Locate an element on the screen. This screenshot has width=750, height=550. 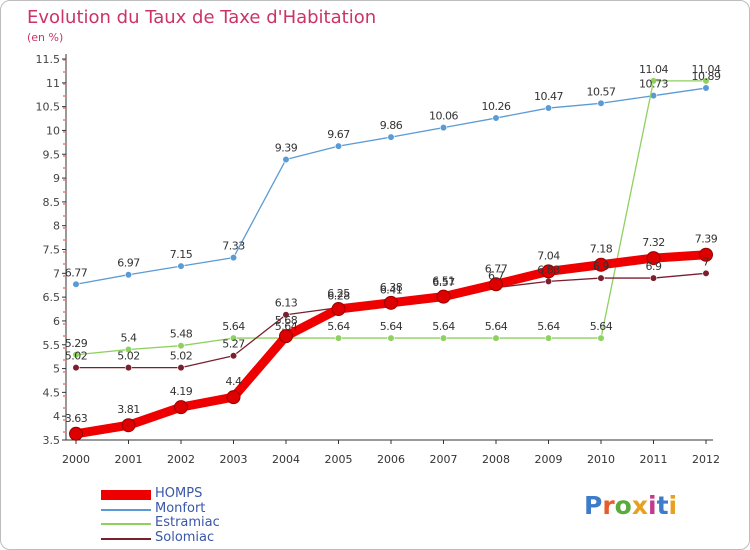
data-label: 5.02 is located at coordinates (128, 356).